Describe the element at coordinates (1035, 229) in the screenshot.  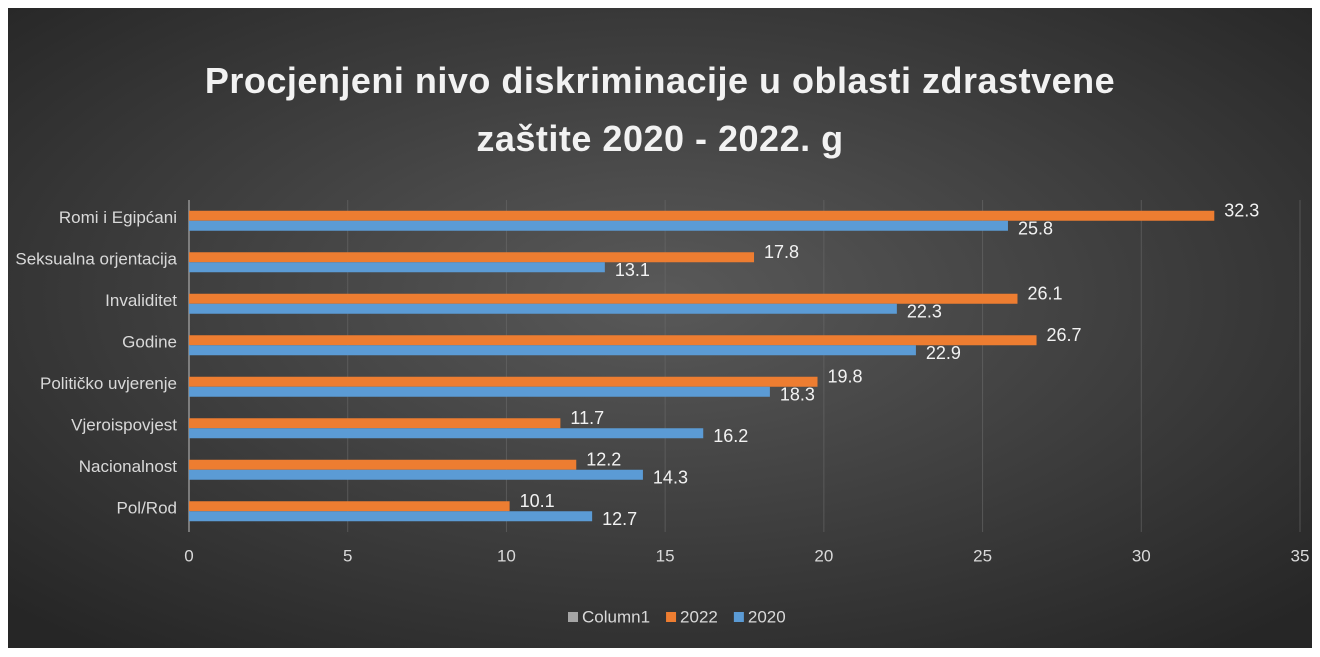
I see `value-label: 25.8` at that location.